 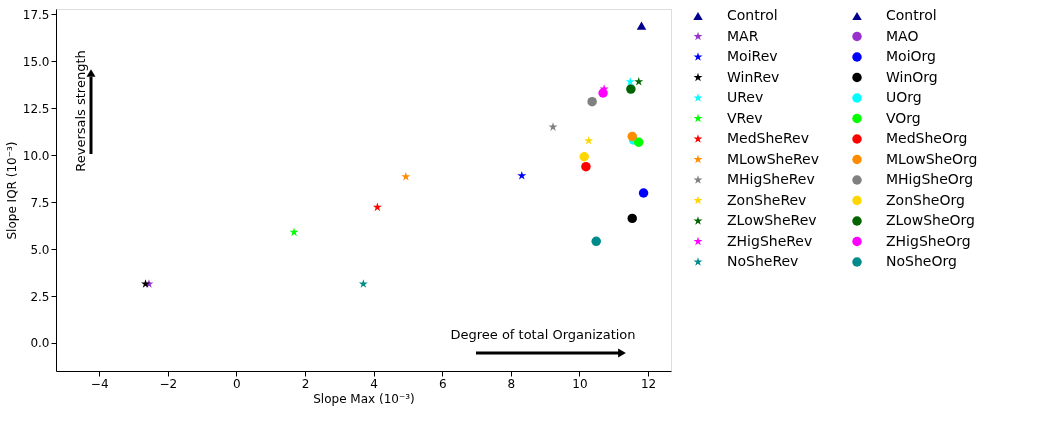 I want to click on legend-label: NoSheRev, so click(x=763, y=261).